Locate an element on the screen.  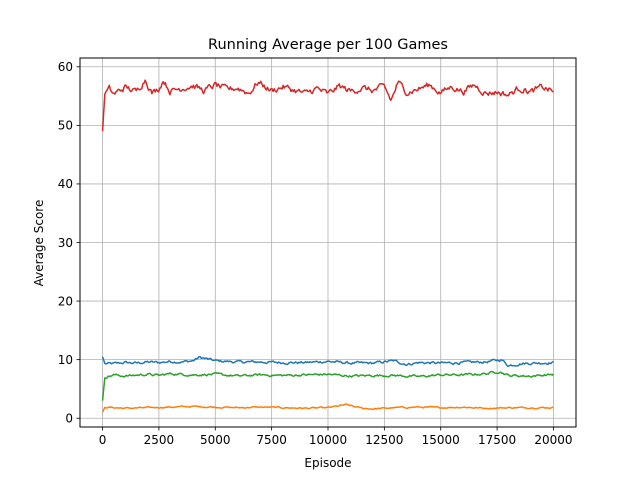
y-tick-label: 30 is located at coordinates (65, 243).